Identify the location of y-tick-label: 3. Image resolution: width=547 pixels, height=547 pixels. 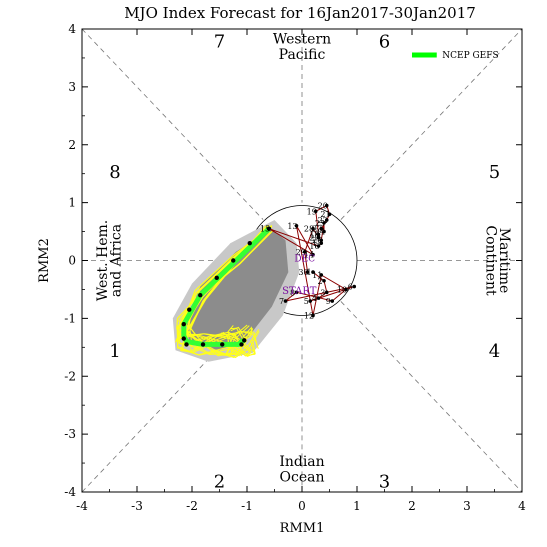
(72, 87).